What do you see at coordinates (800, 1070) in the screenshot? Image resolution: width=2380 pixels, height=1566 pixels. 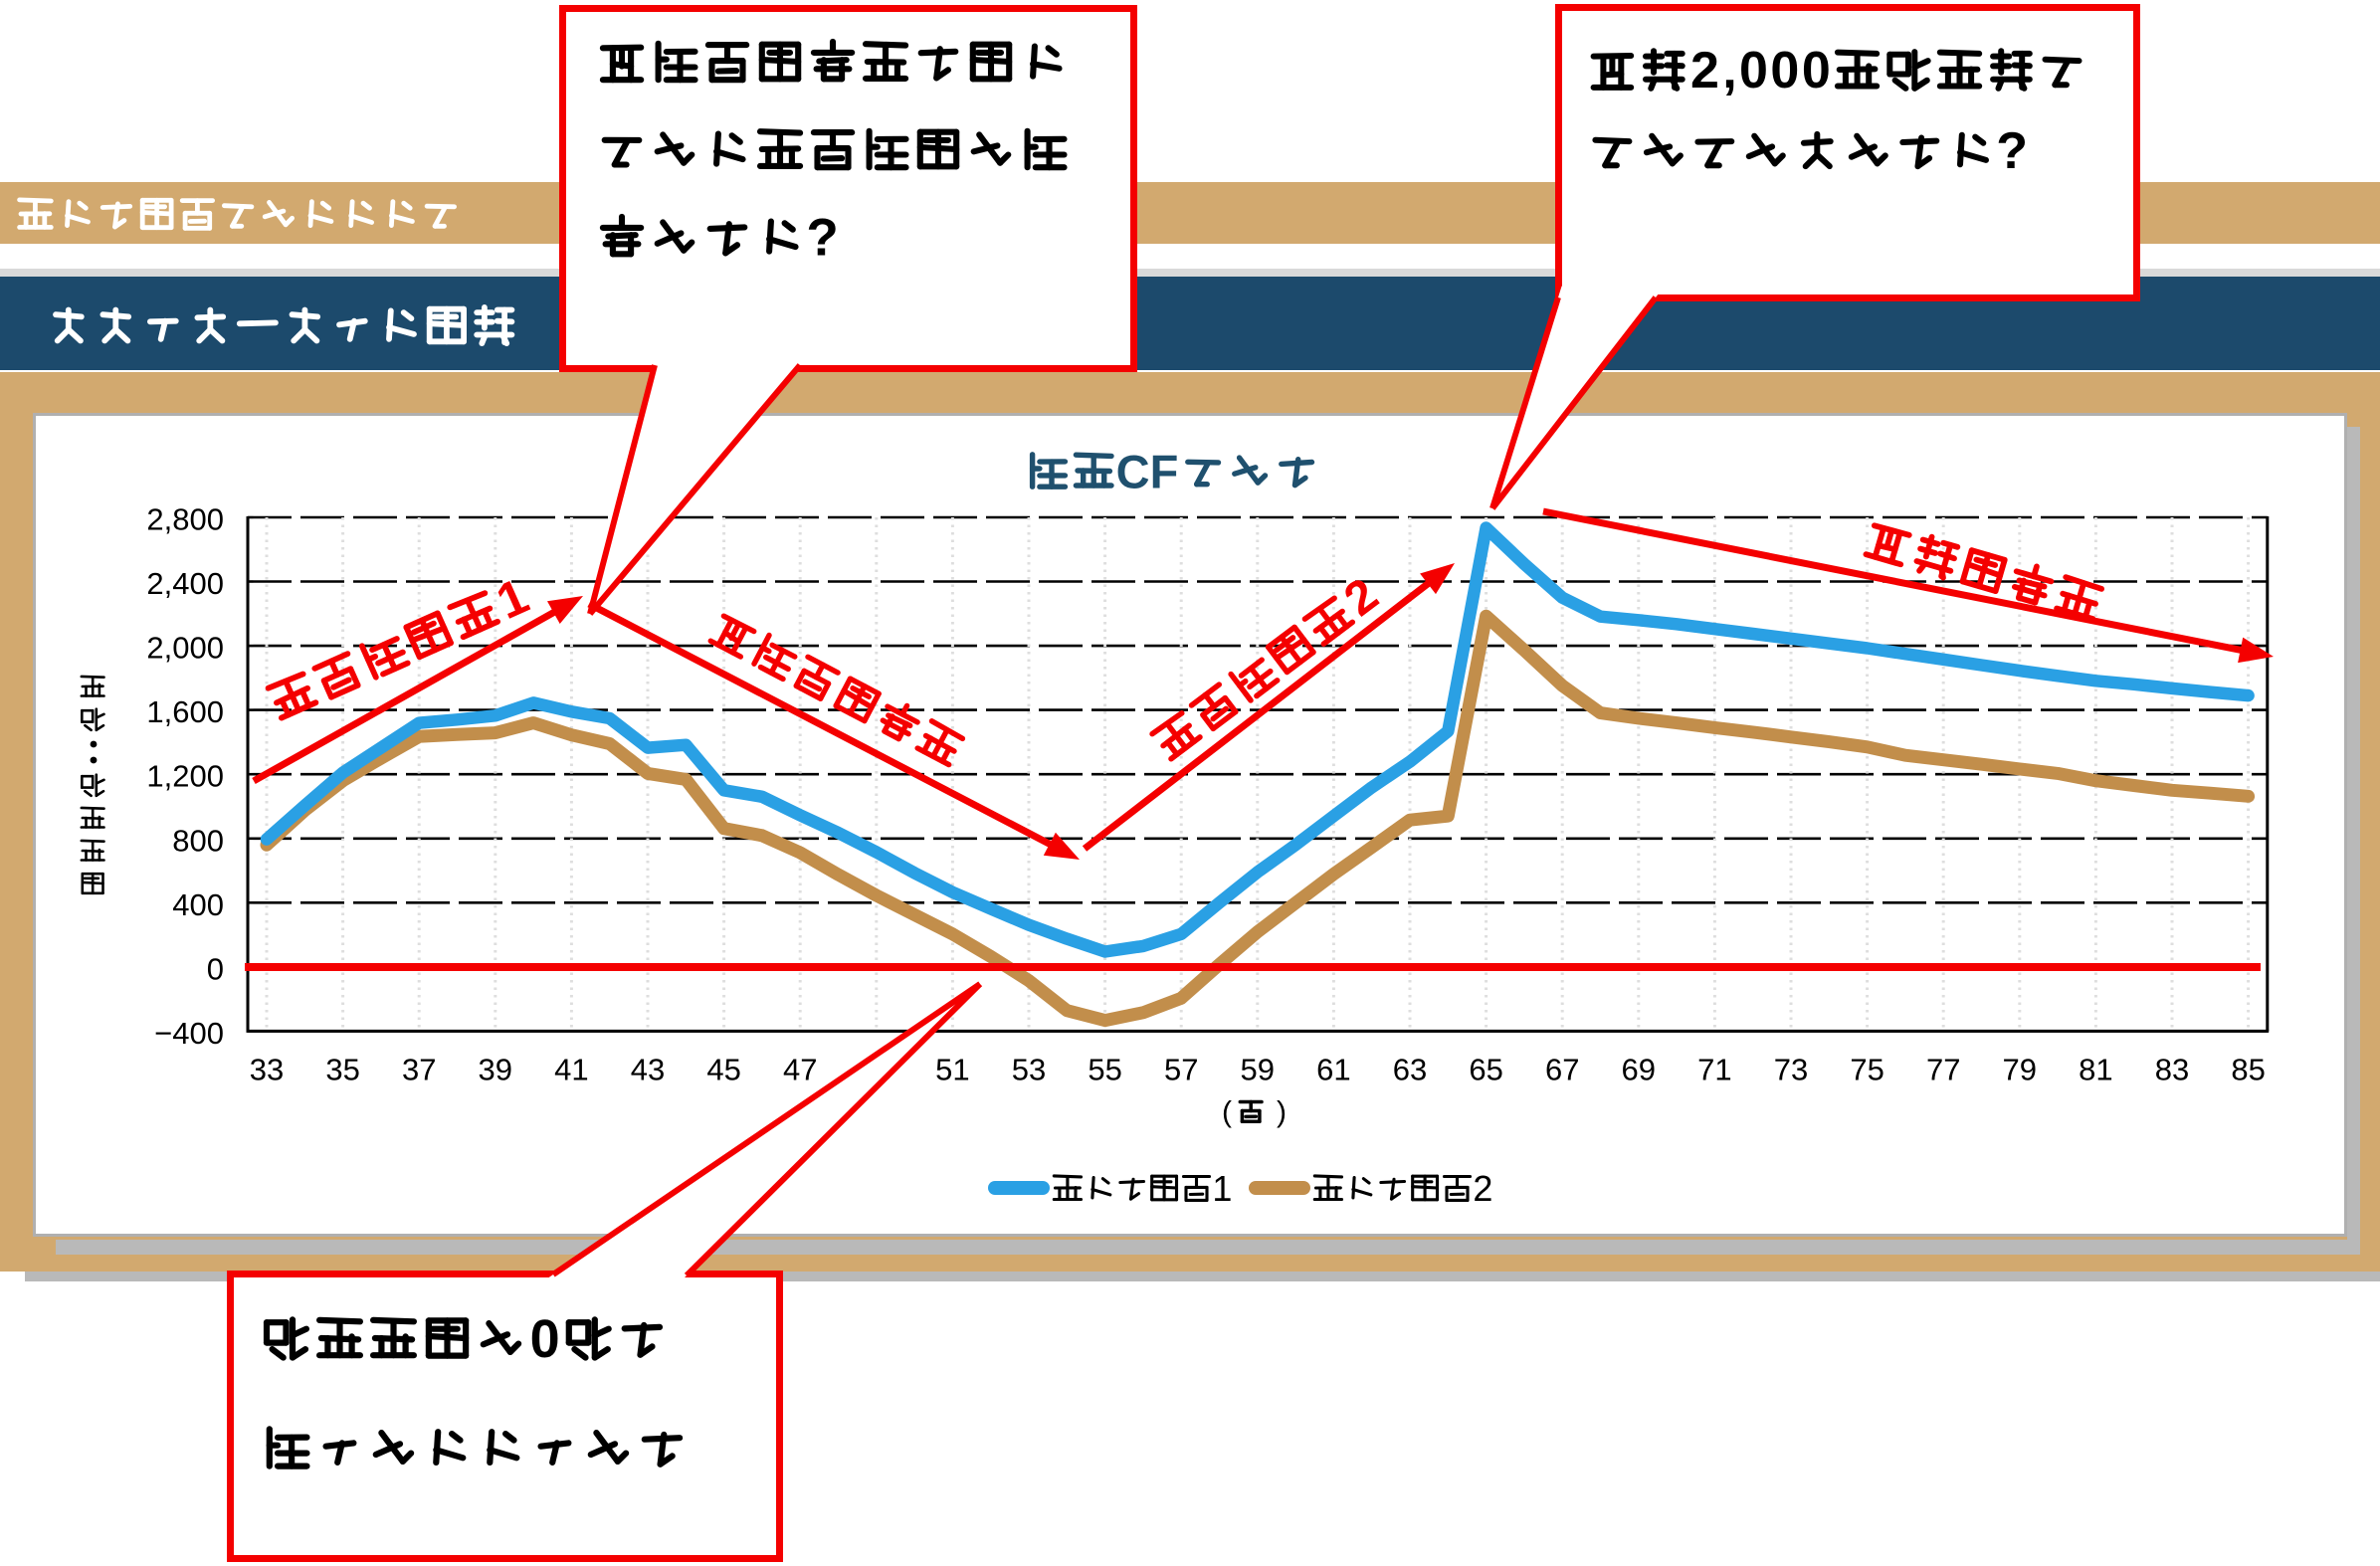 I see `svg-text: 47` at bounding box center [800, 1070].